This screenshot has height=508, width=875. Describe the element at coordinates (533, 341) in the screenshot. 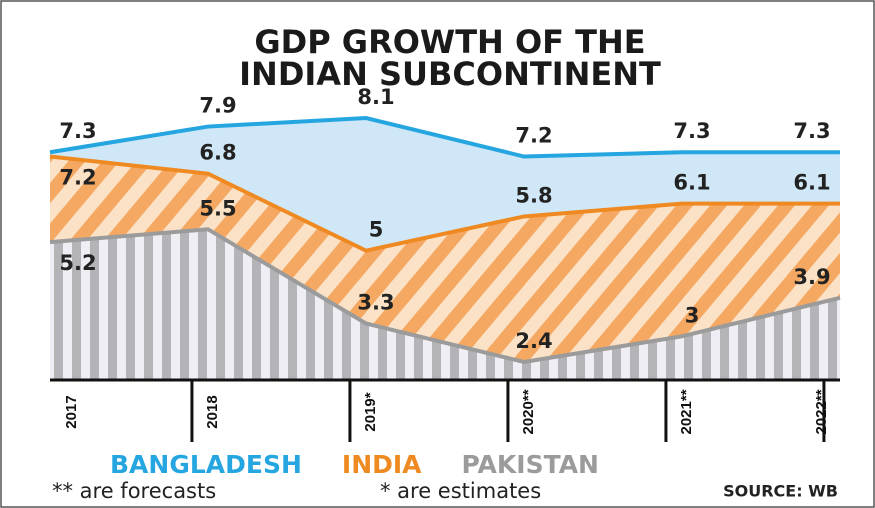

I see `data-label: 2.4` at that location.